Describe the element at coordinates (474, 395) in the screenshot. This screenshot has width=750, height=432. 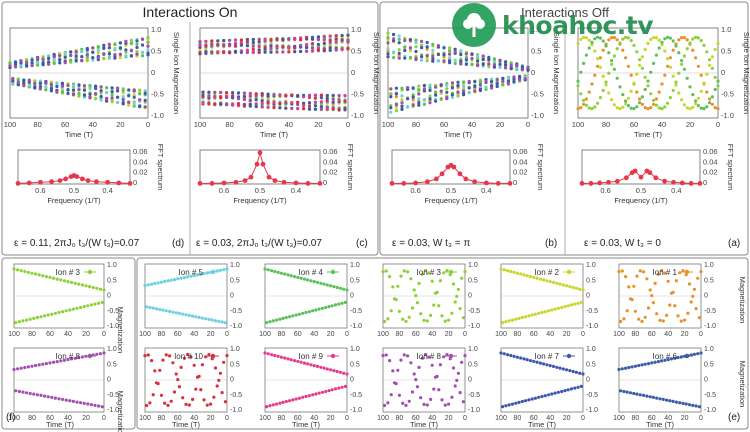
I see `ion-y-tick-e-bot-2: -0.5` at that location.